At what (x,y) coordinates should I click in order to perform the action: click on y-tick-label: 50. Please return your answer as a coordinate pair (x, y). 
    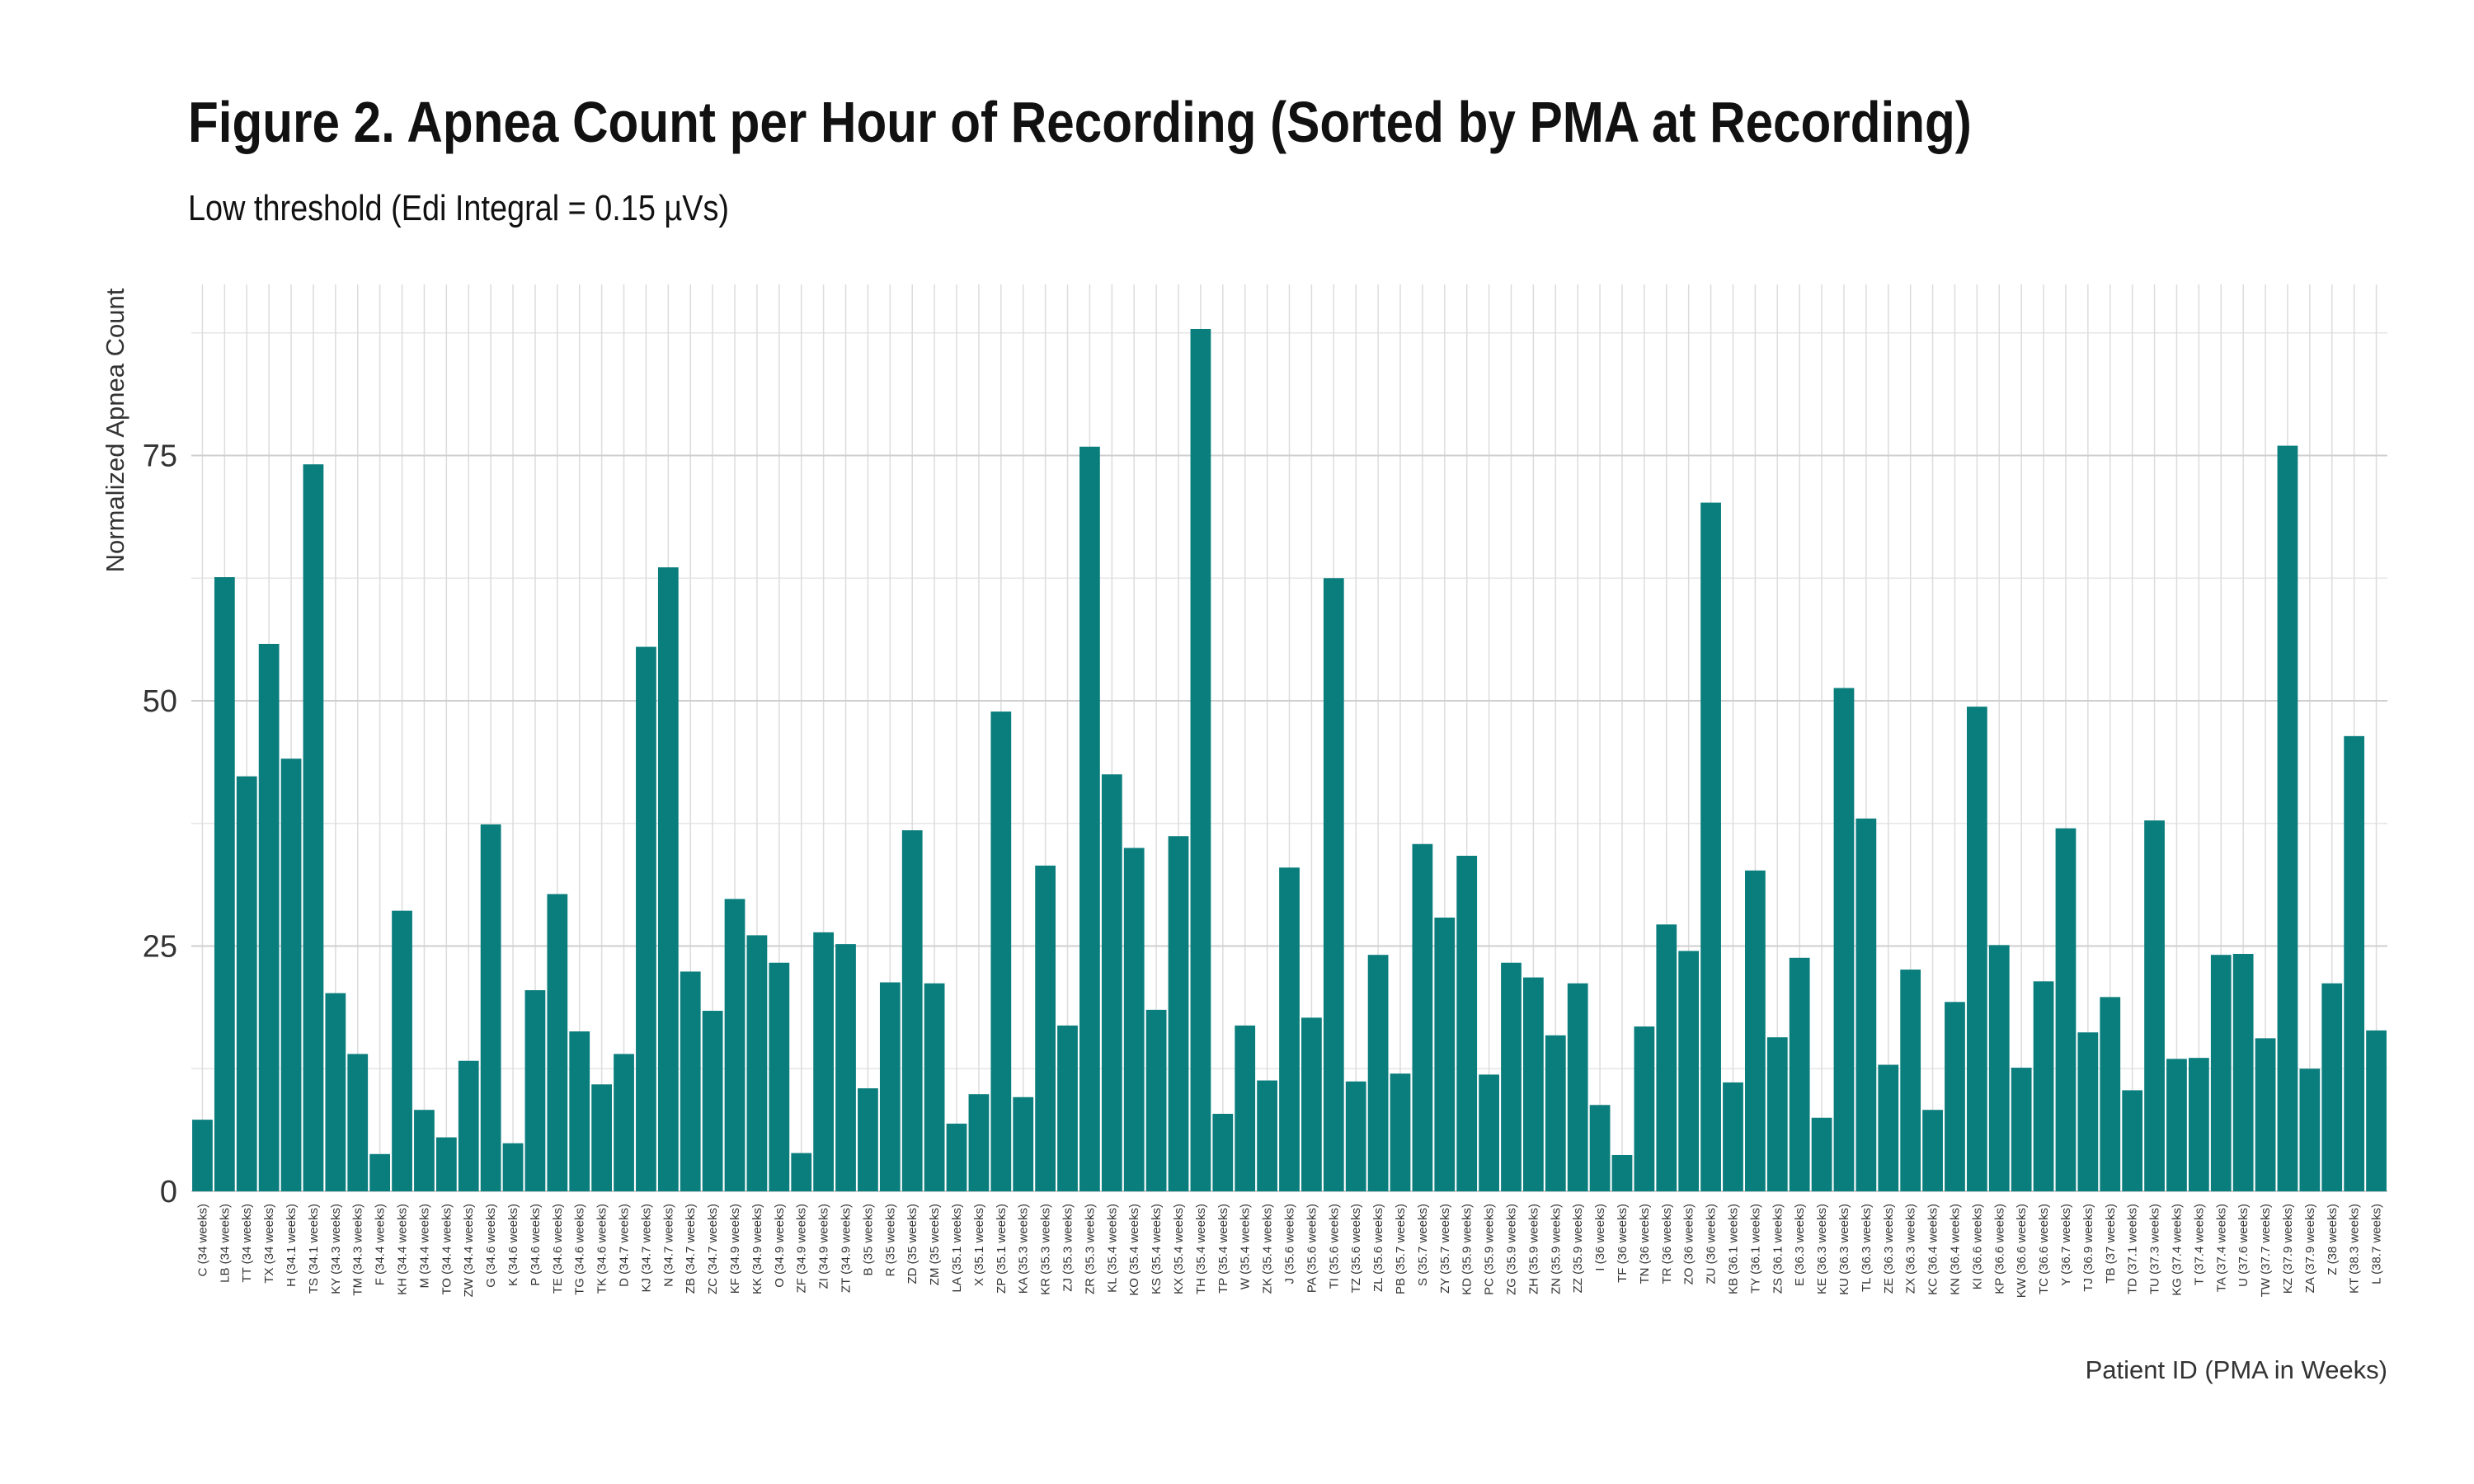
    Looking at the image, I should click on (160, 701).